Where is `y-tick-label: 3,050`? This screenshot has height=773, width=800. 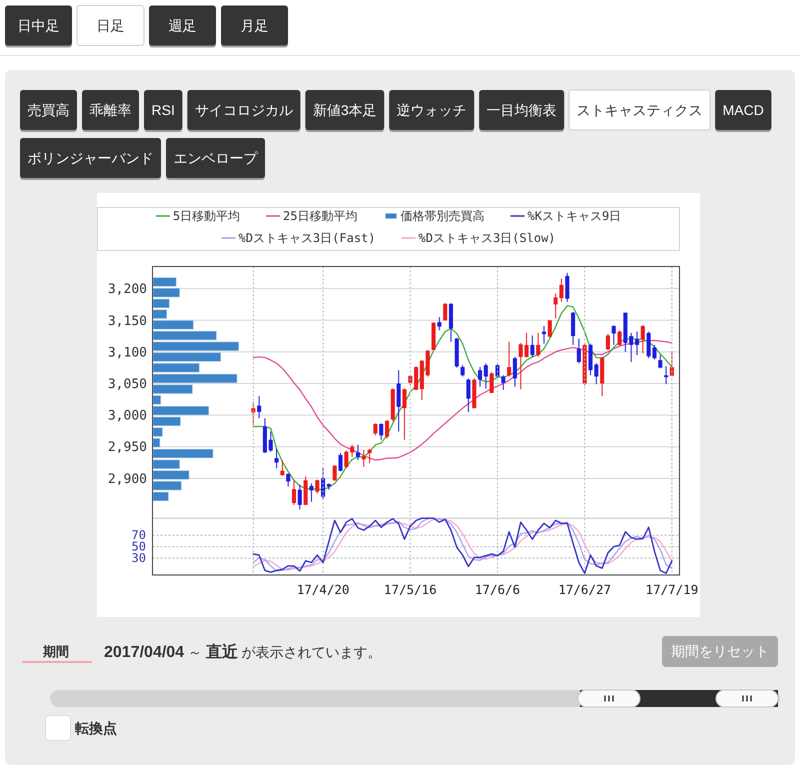
y-tick-label: 3,050 is located at coordinates (127, 384).